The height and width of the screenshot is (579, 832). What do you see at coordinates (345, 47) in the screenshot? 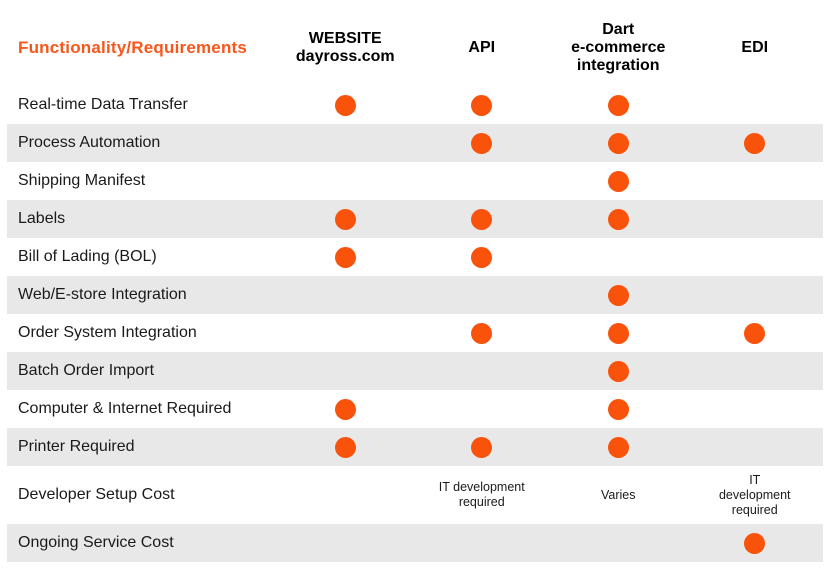
I see `column-header-website-dayross: WEBSITE dayross.com` at bounding box center [345, 47].